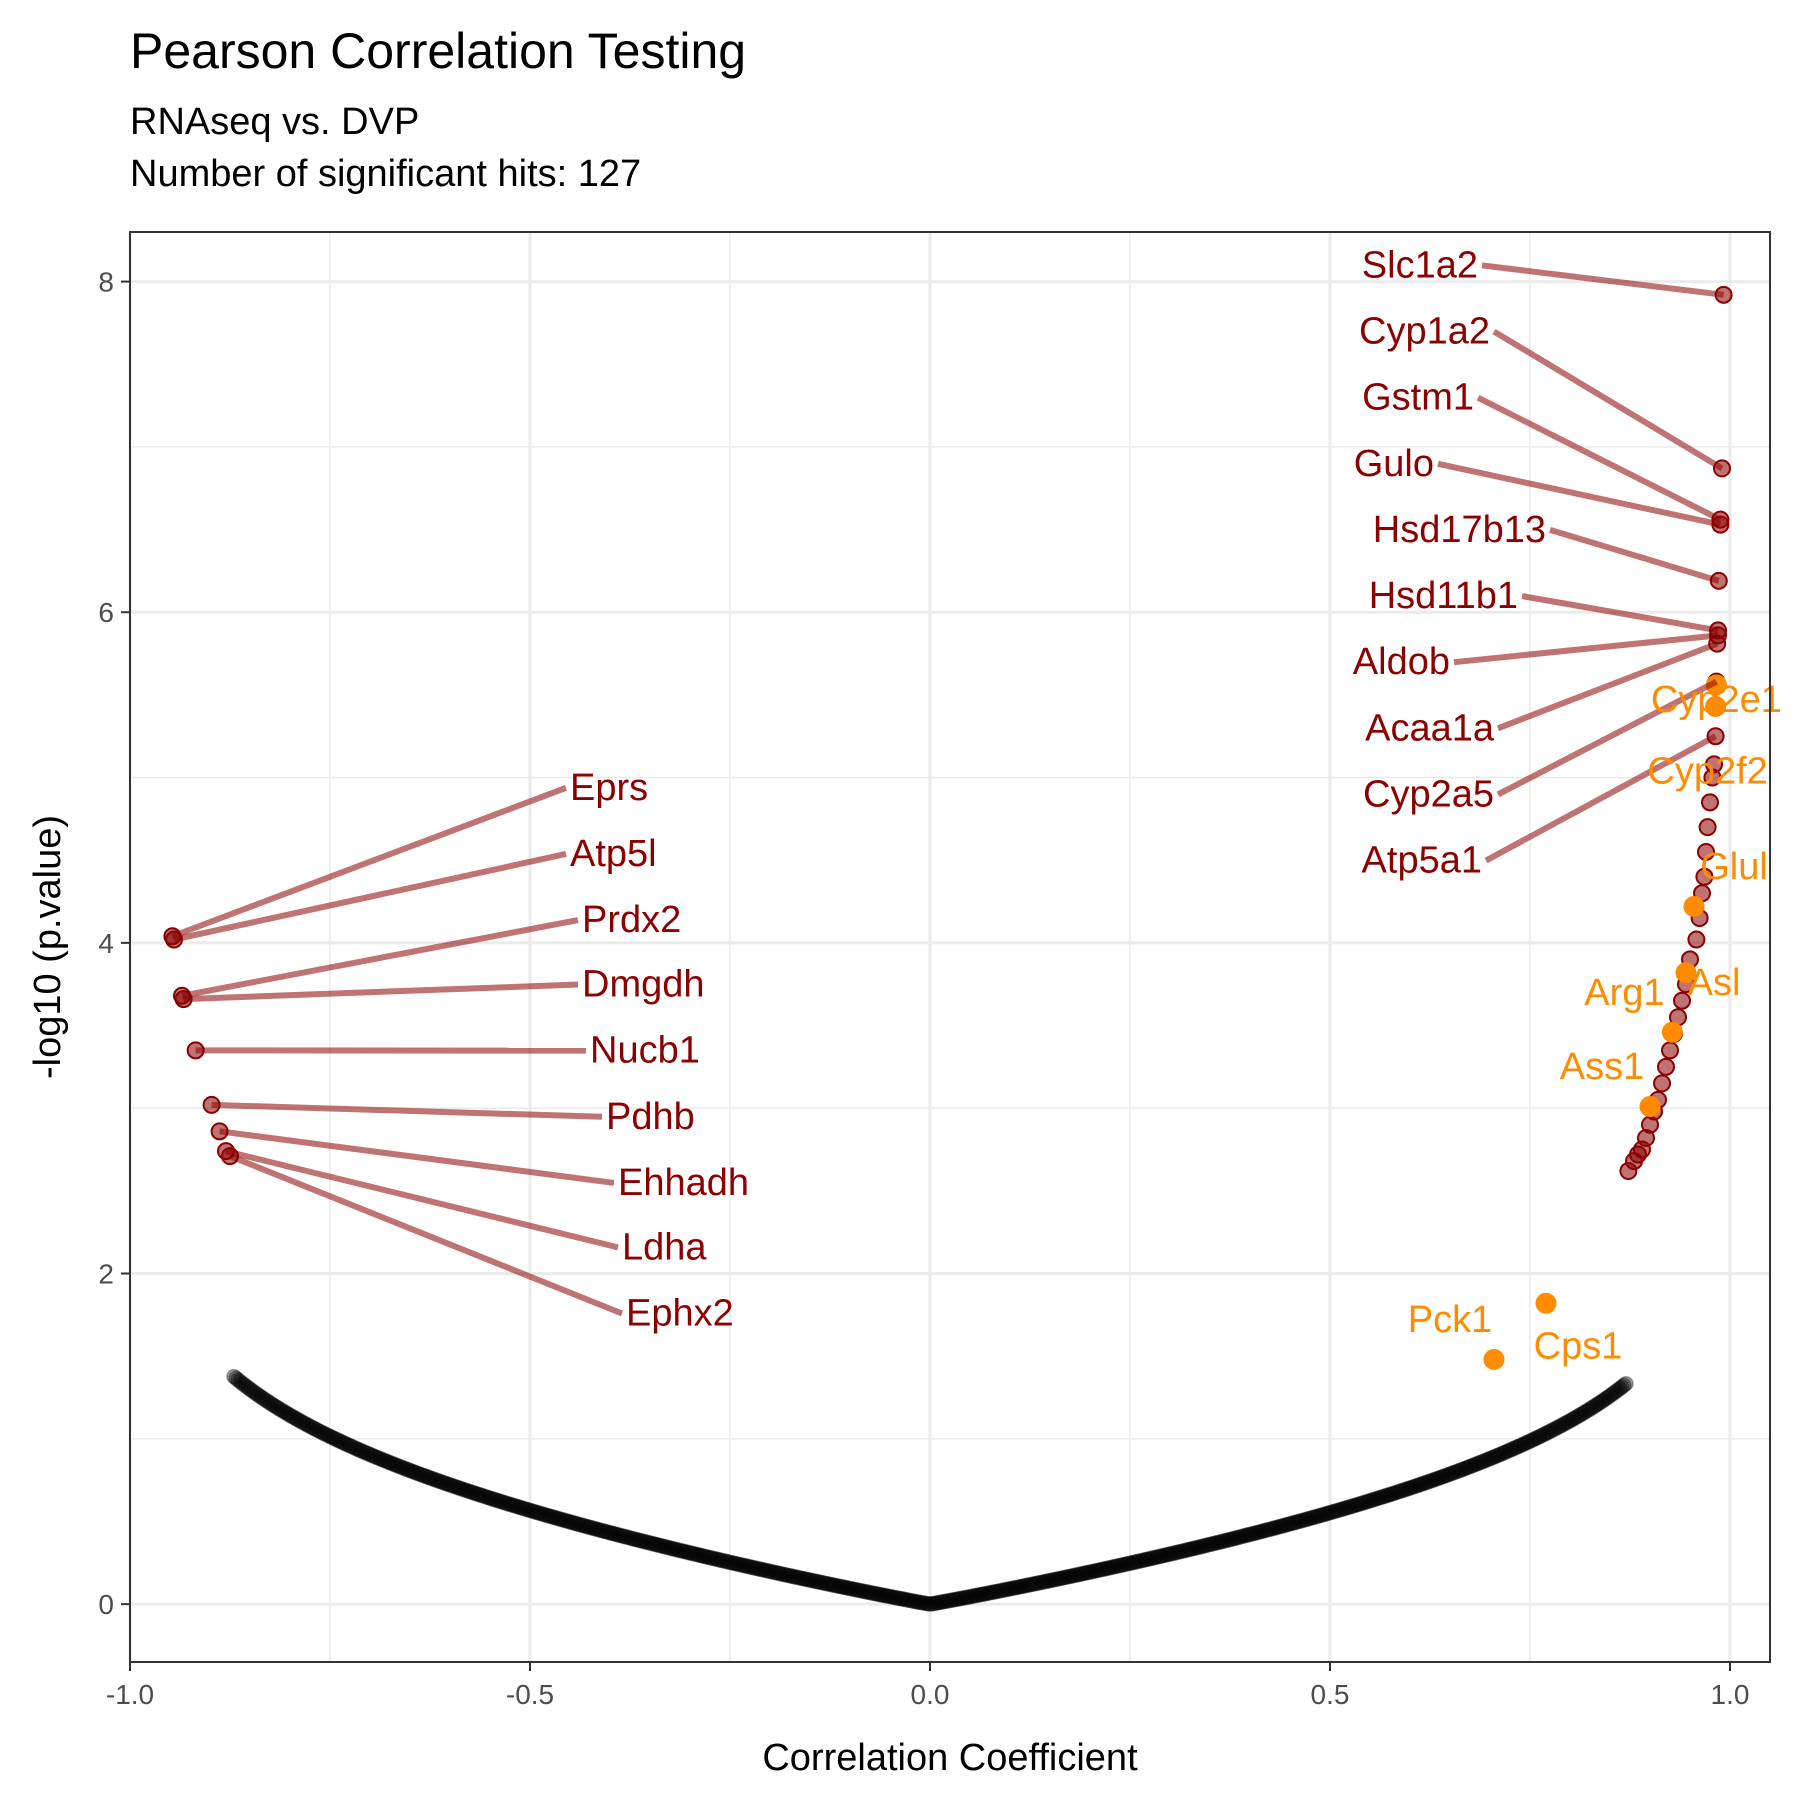  What do you see at coordinates (106, 1274) in the screenshot?
I see `y-tick-label: 2` at bounding box center [106, 1274].